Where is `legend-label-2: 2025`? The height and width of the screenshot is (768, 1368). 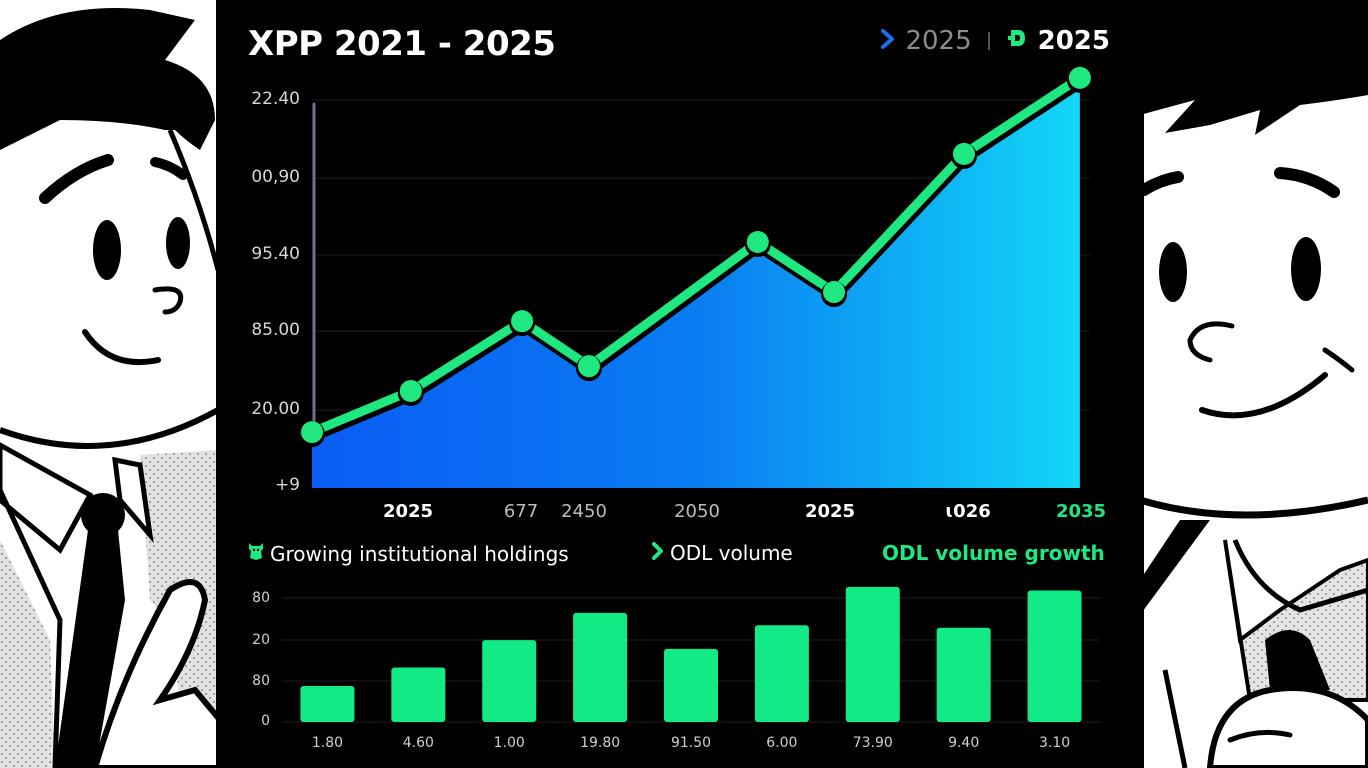
legend-label-2: 2025 is located at coordinates (1073, 41).